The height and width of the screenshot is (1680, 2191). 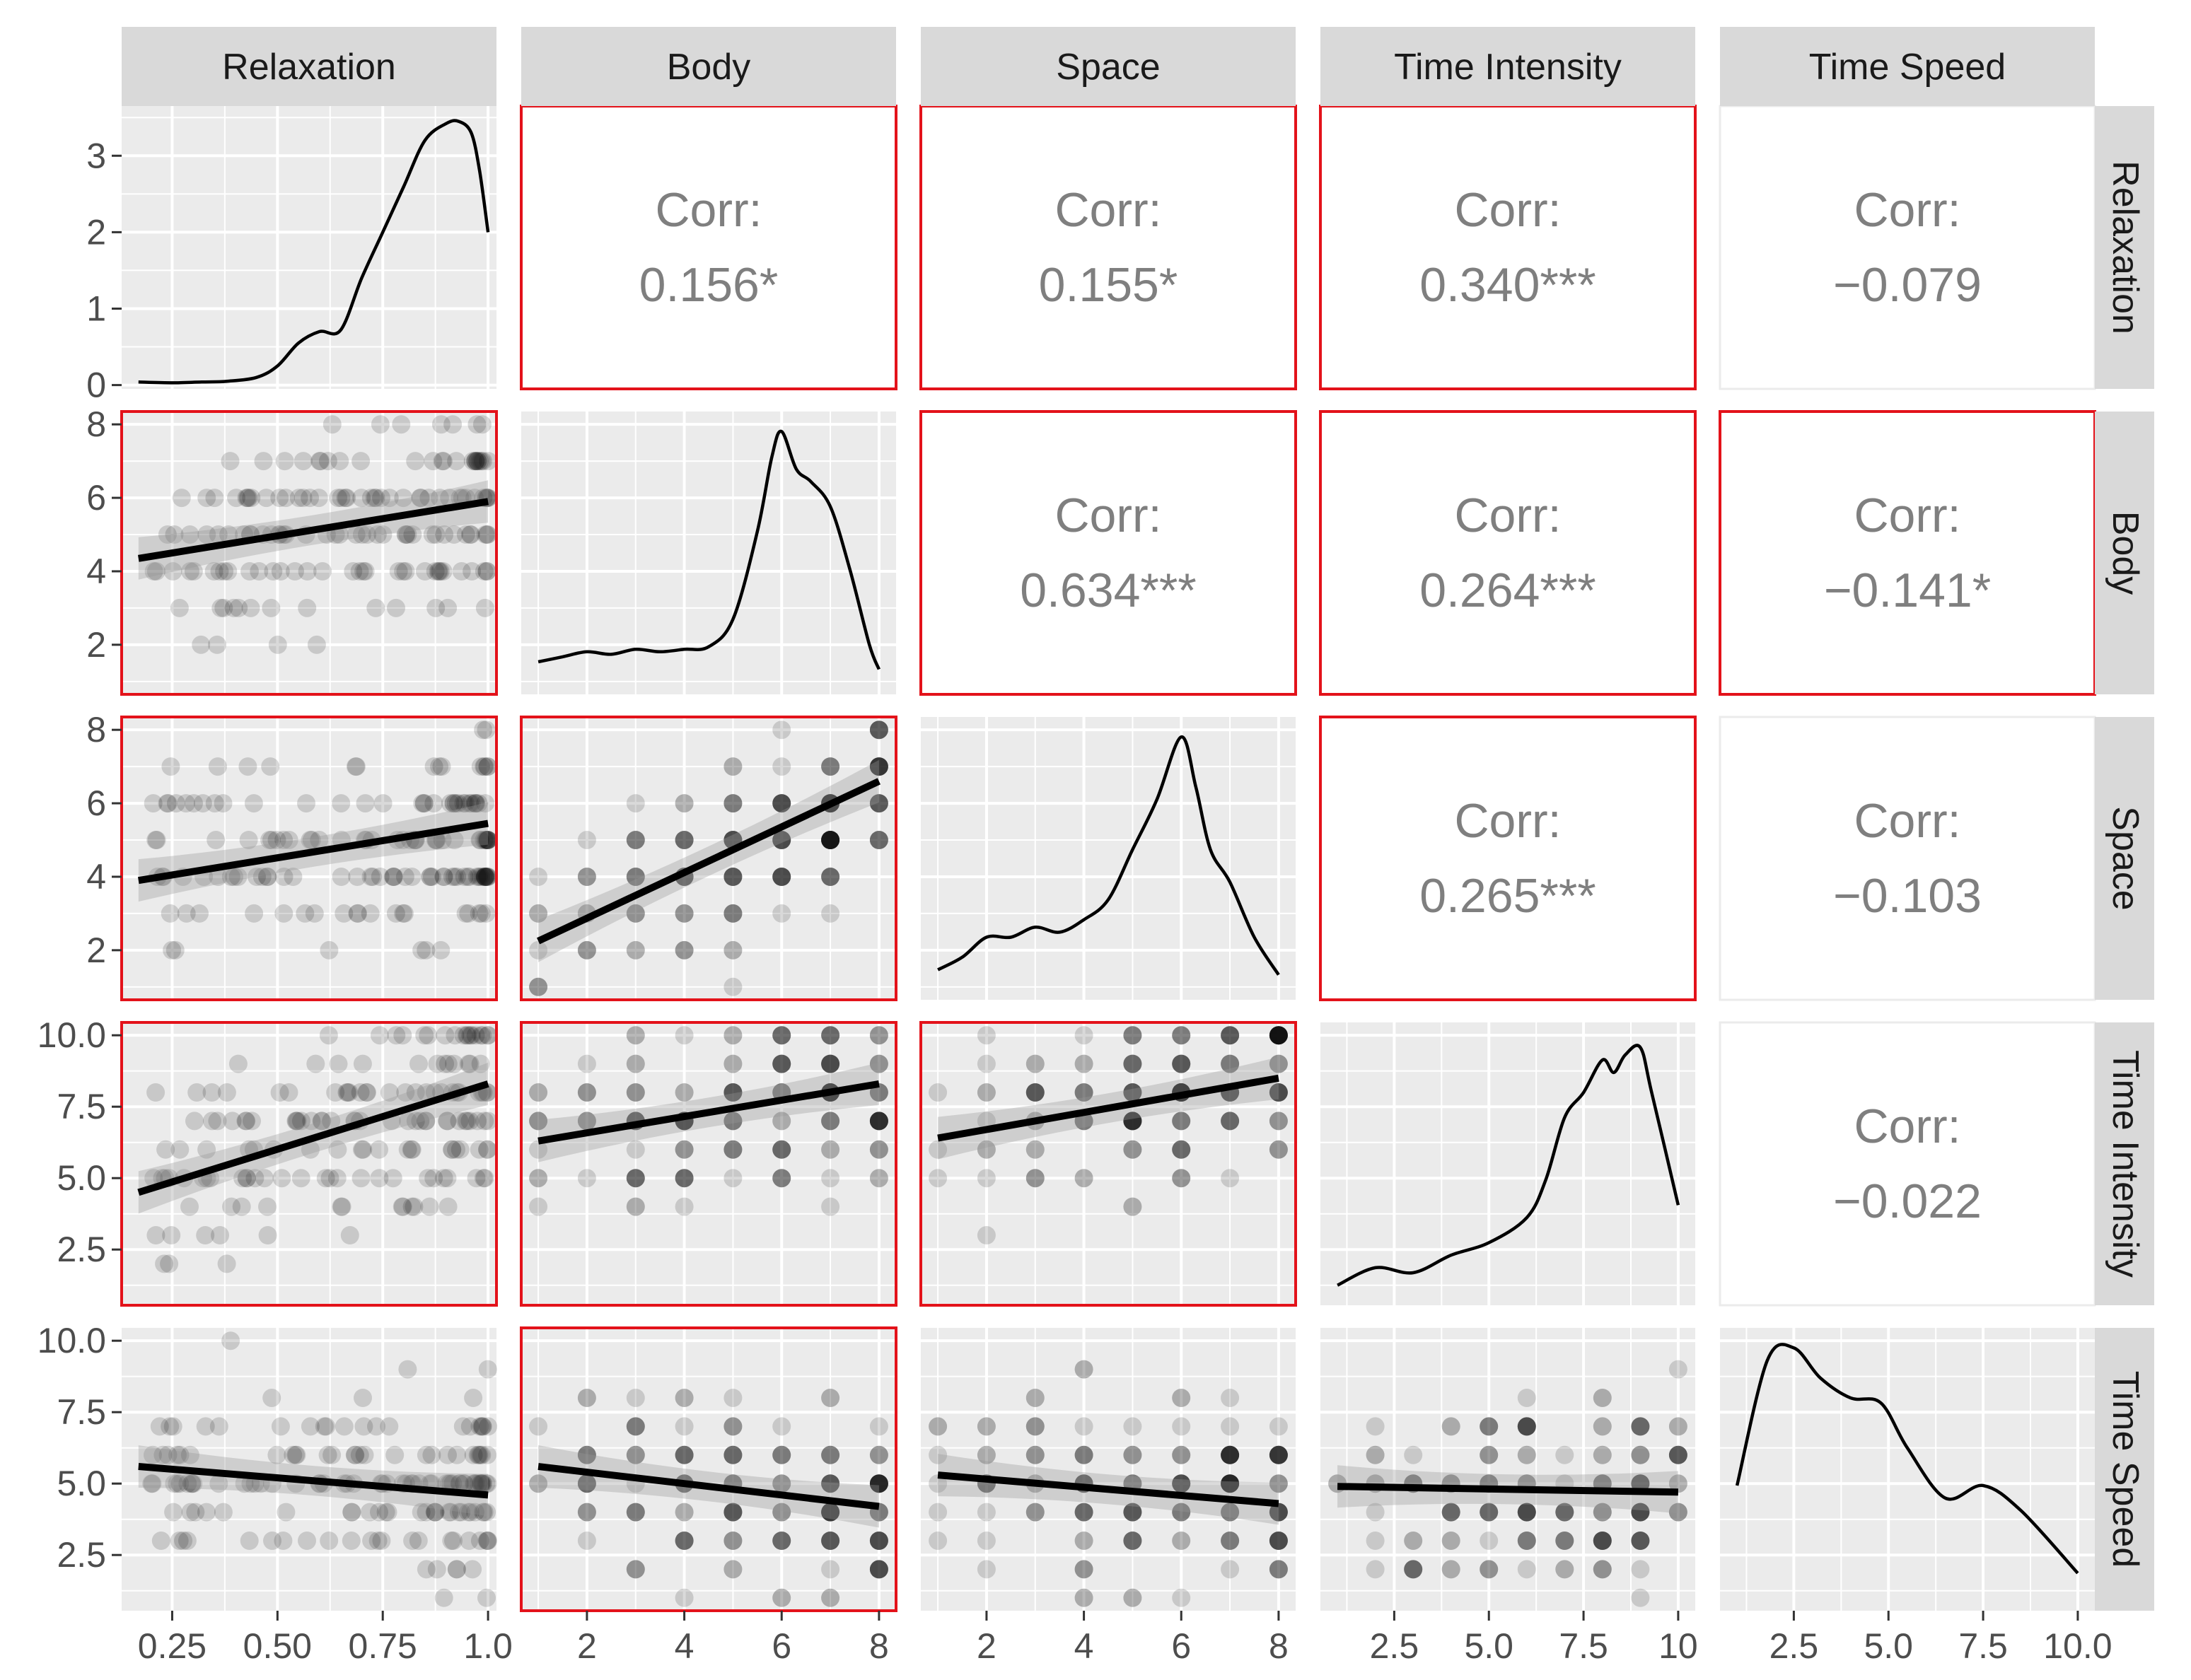 What do you see at coordinates (309, 67) in the screenshot?
I see `top-strip-label: Relaxation` at bounding box center [309, 67].